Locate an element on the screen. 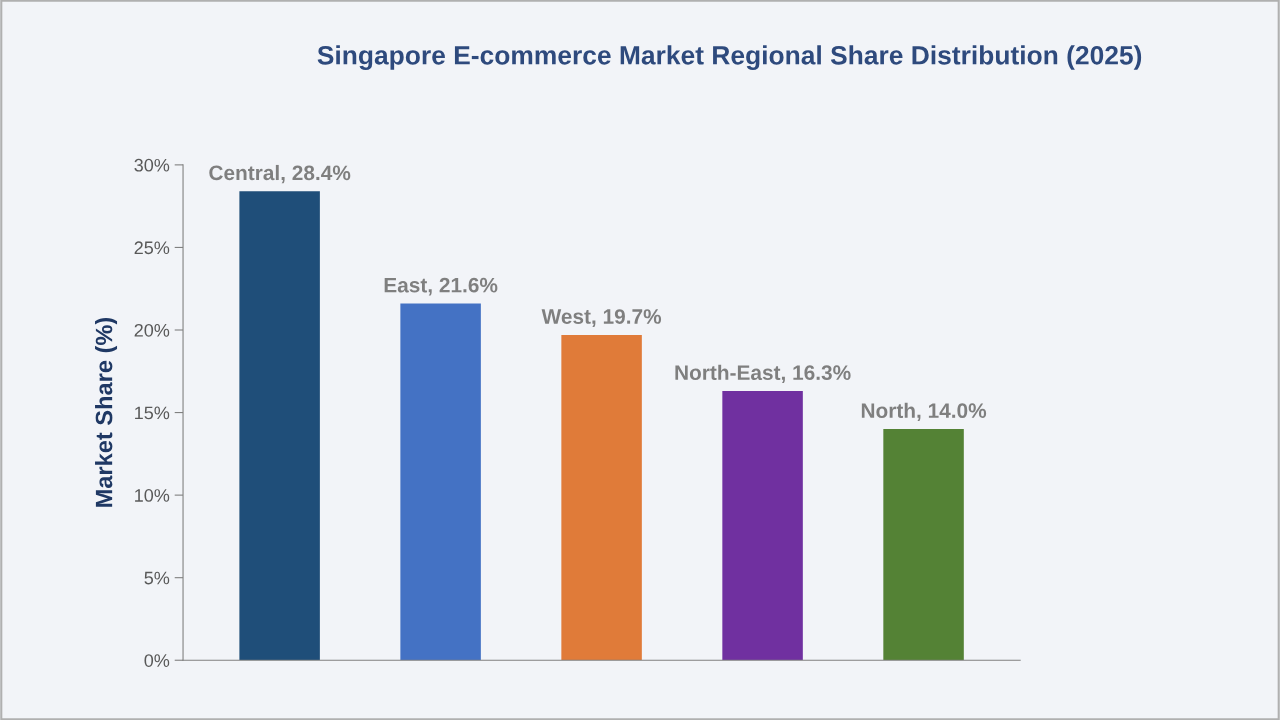  data-label: West, 19.7% is located at coordinates (601, 318).